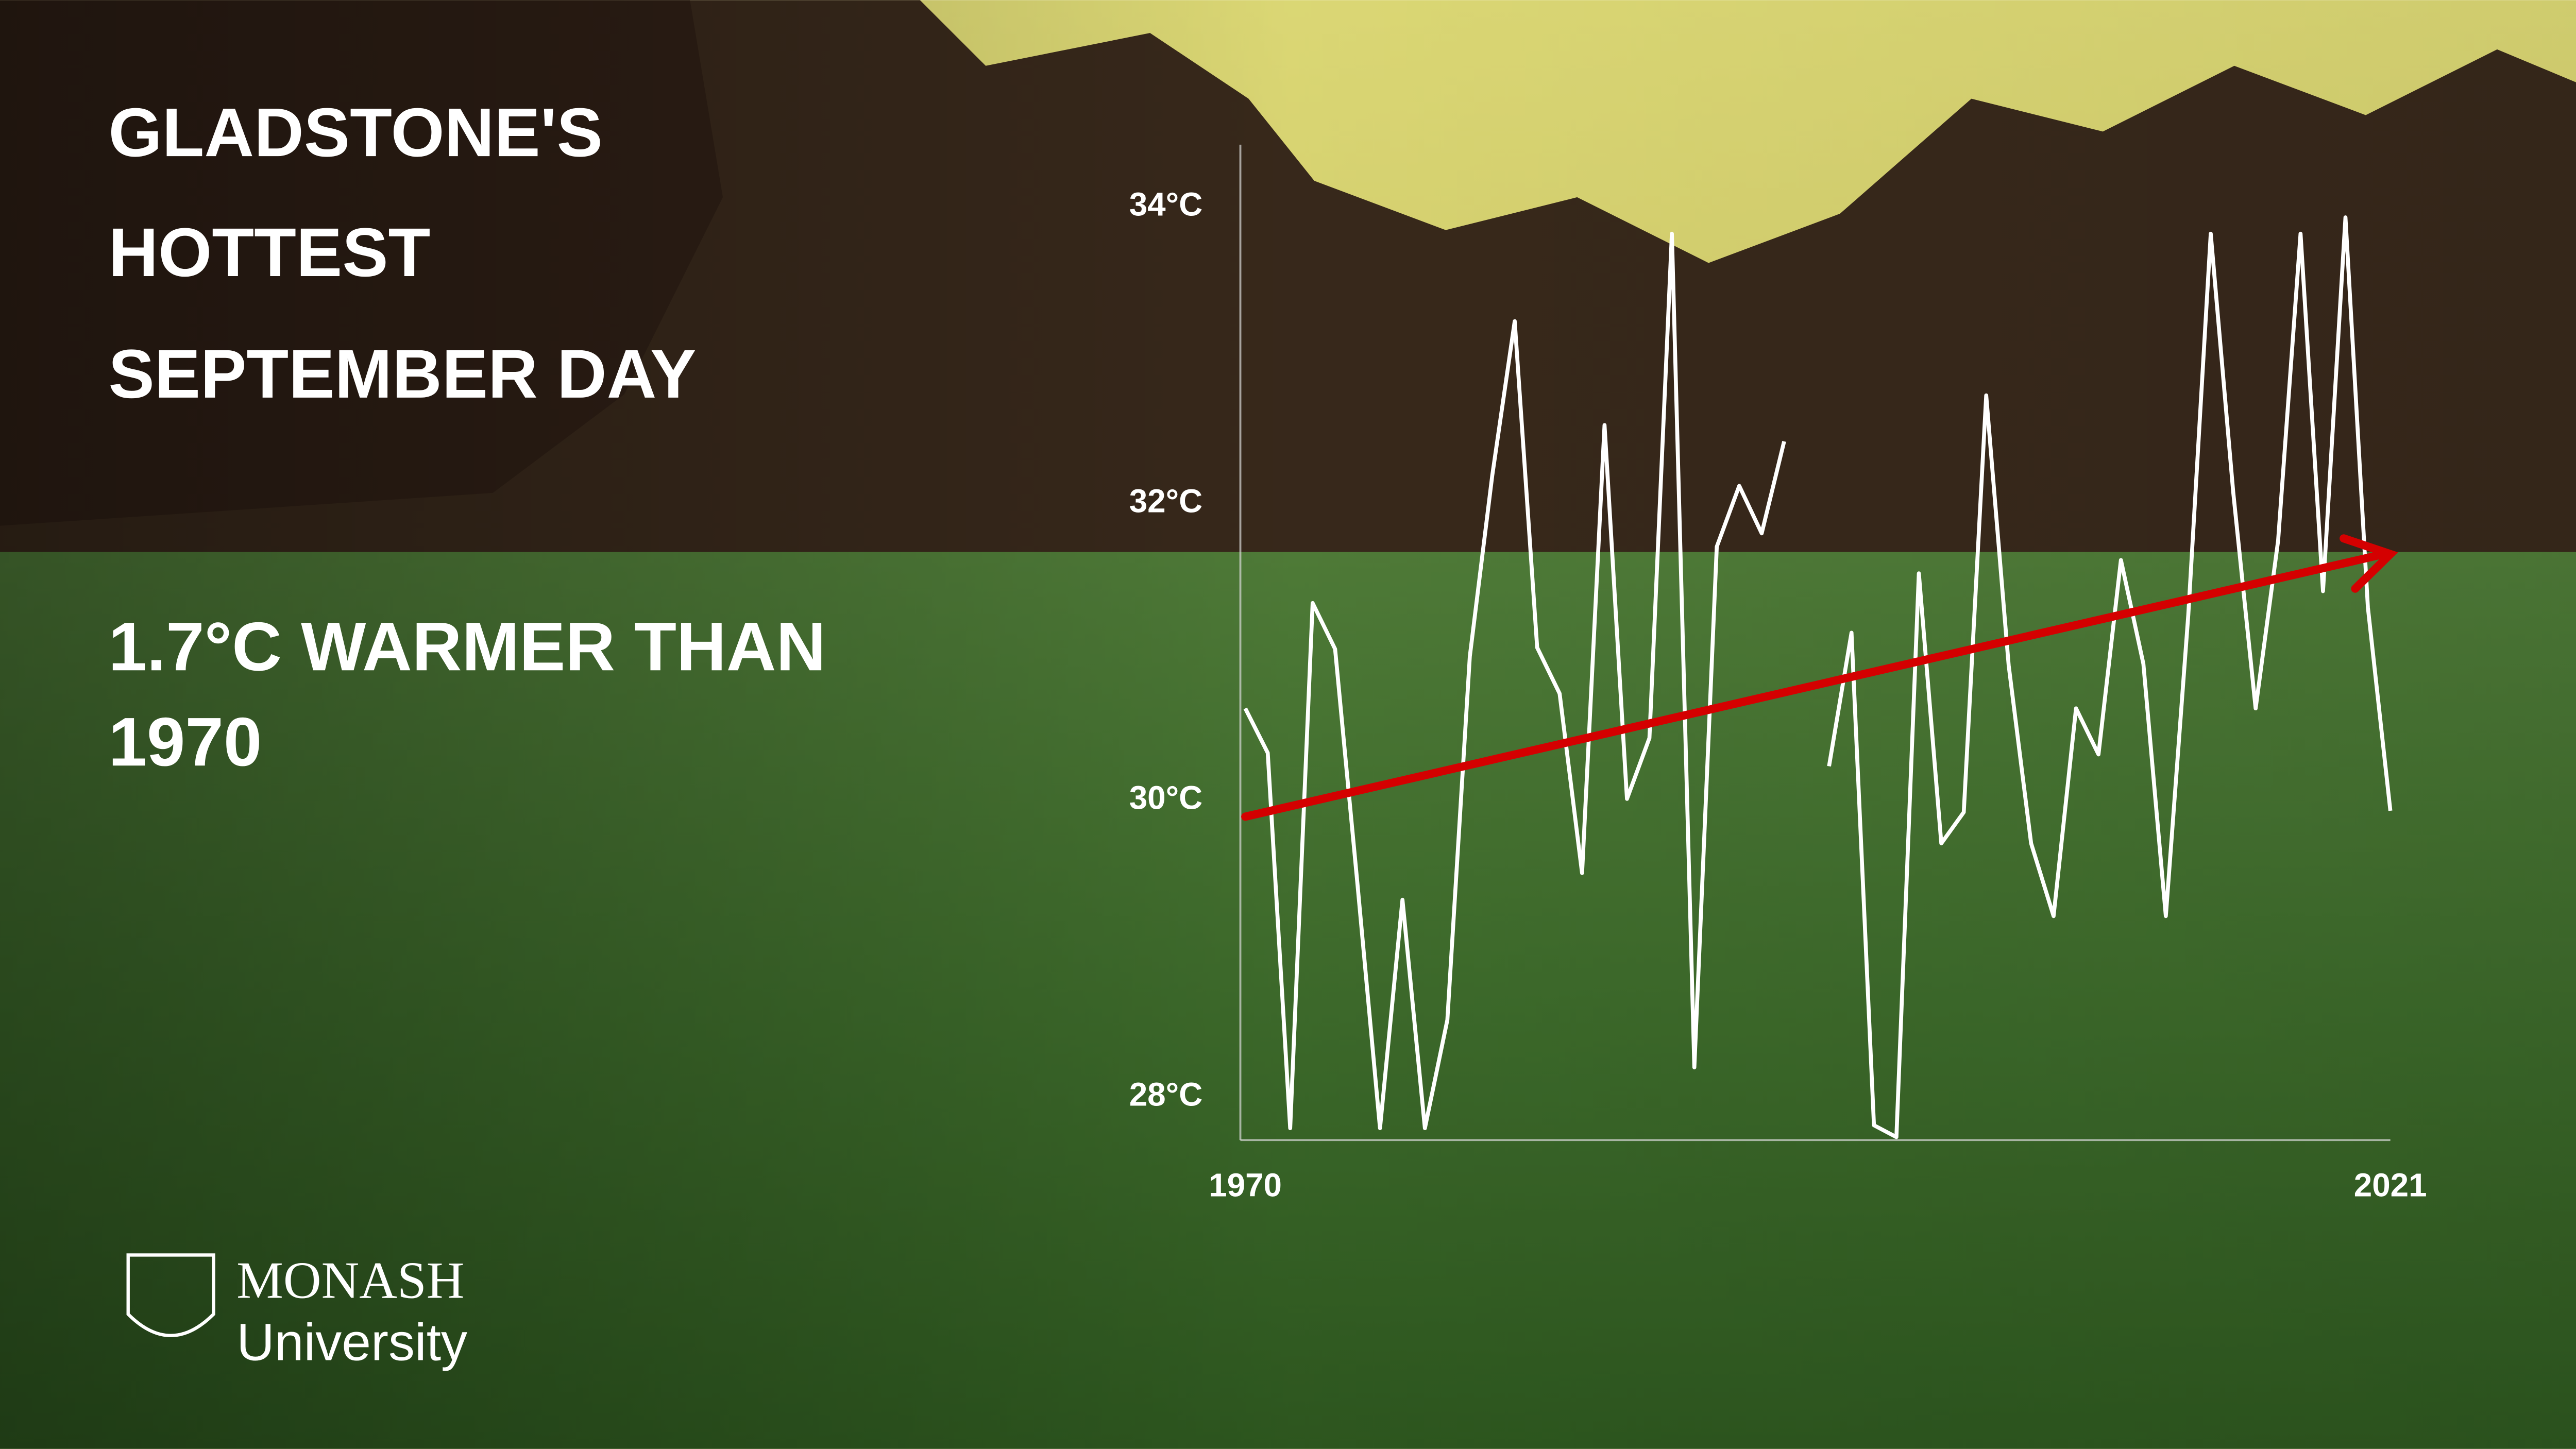 This screenshot has width=2576, height=1449. Describe the element at coordinates (1814, 686) in the screenshot. I see `trend-line` at that location.